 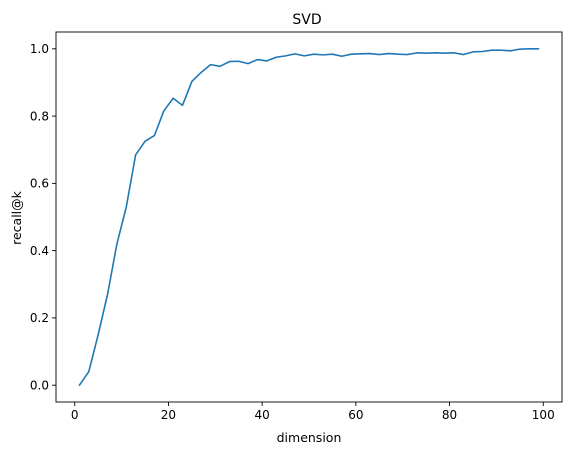 I want to click on y-tick-label: 0.0, so click(x=39, y=385).